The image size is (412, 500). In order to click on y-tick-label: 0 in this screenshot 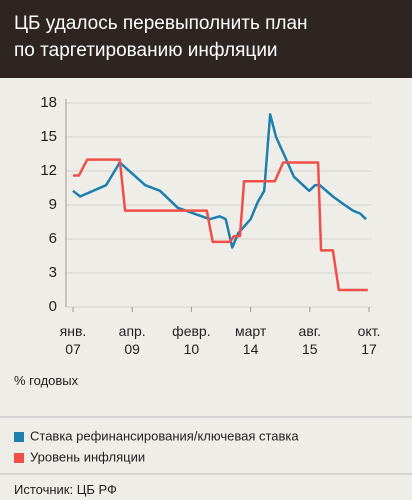, I will do `click(53, 306)`.